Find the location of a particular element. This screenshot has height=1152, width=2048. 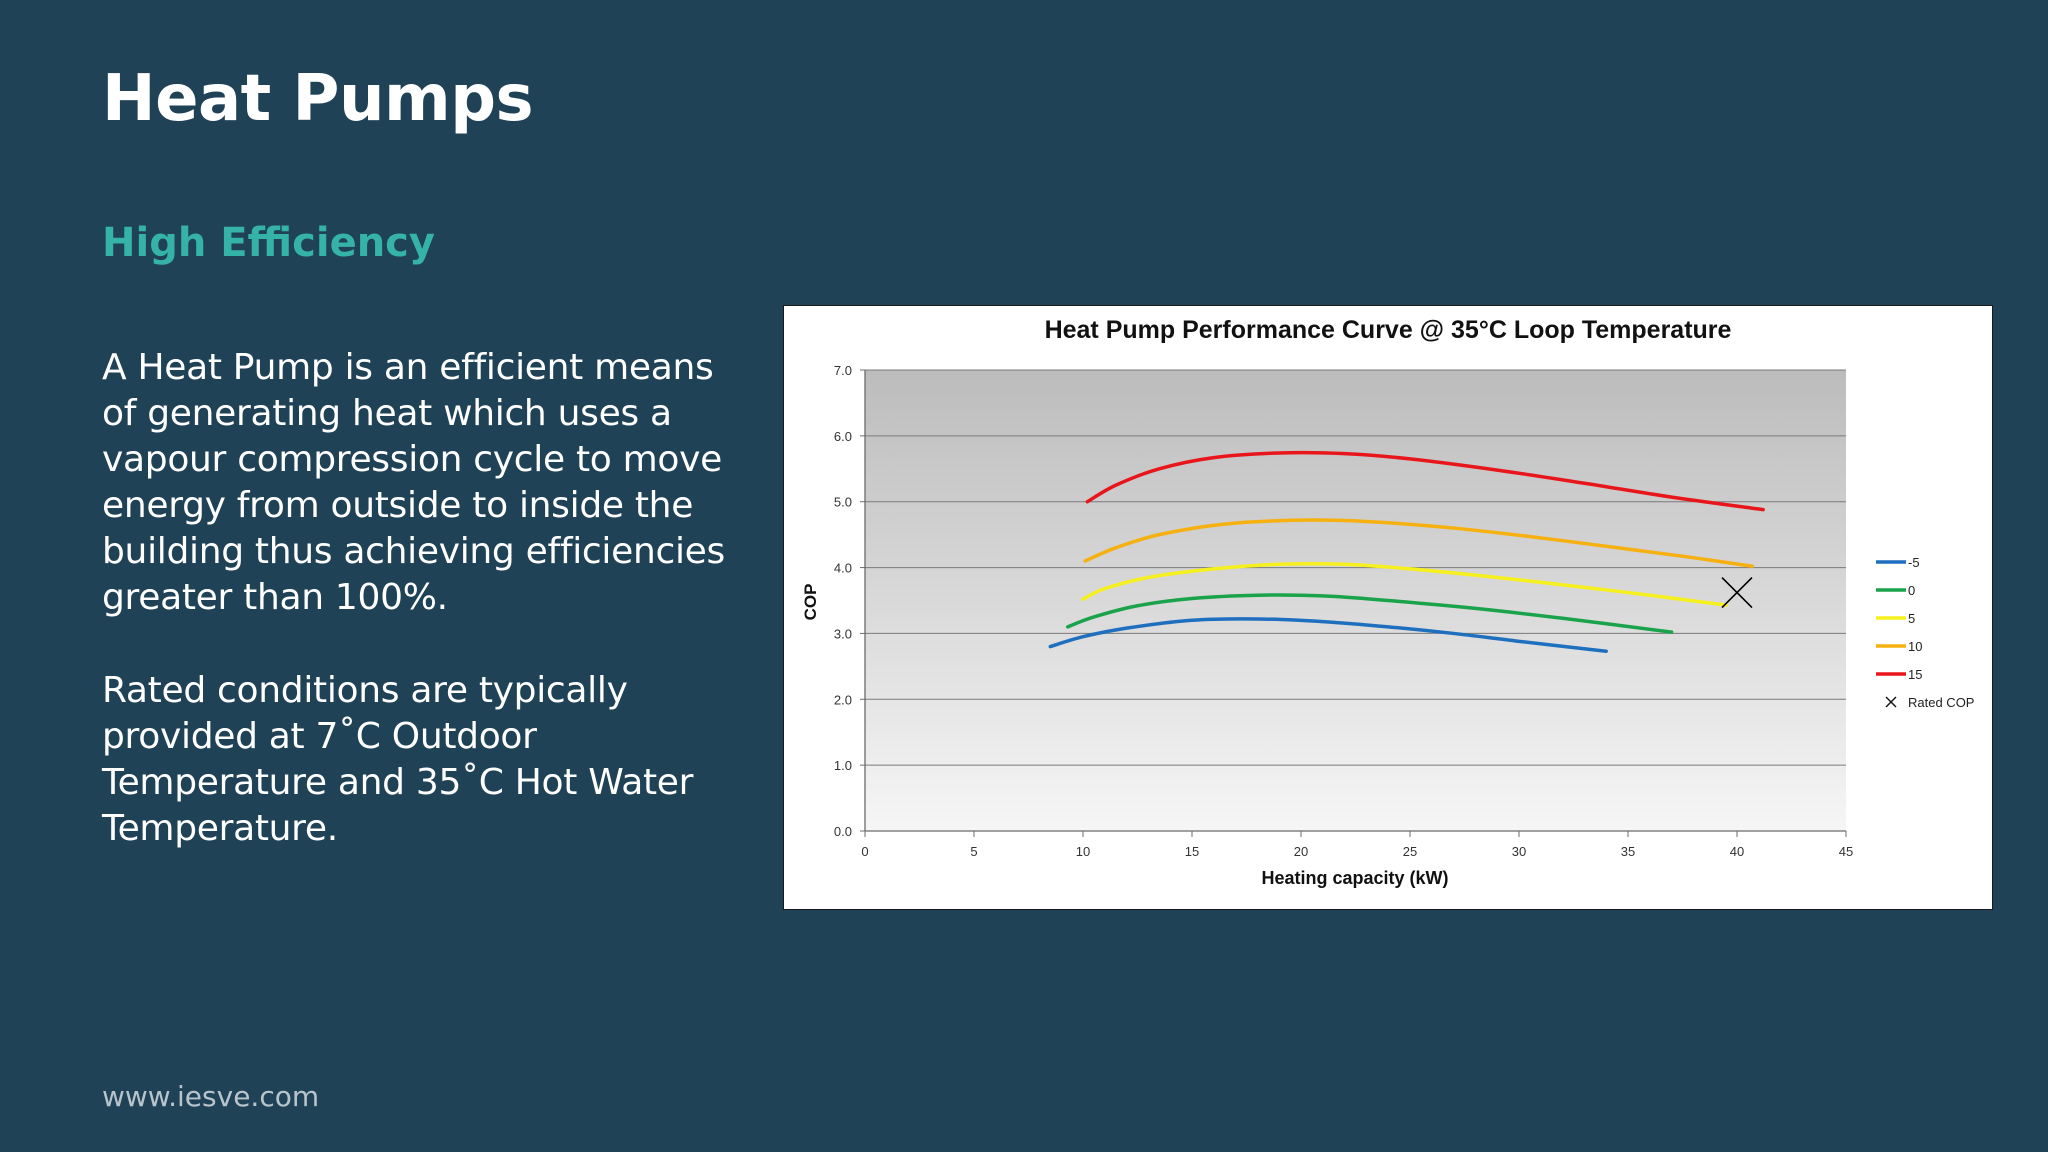

rated-markers is located at coordinates (1737, 593).